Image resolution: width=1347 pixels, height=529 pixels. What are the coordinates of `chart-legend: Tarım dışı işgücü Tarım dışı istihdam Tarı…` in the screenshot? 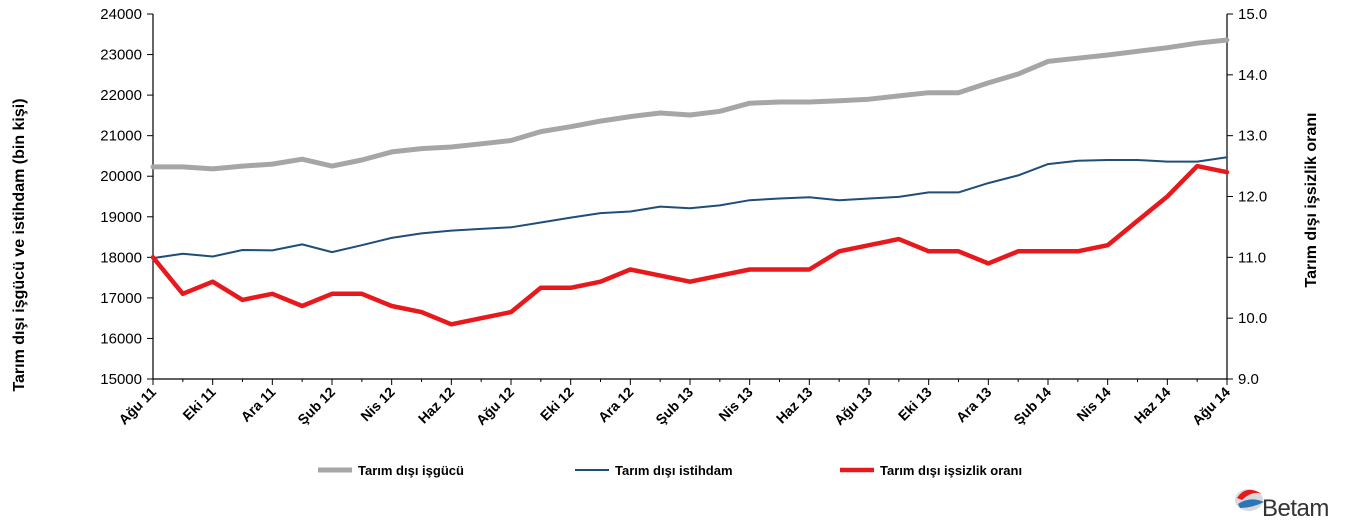 It's located at (670, 470).